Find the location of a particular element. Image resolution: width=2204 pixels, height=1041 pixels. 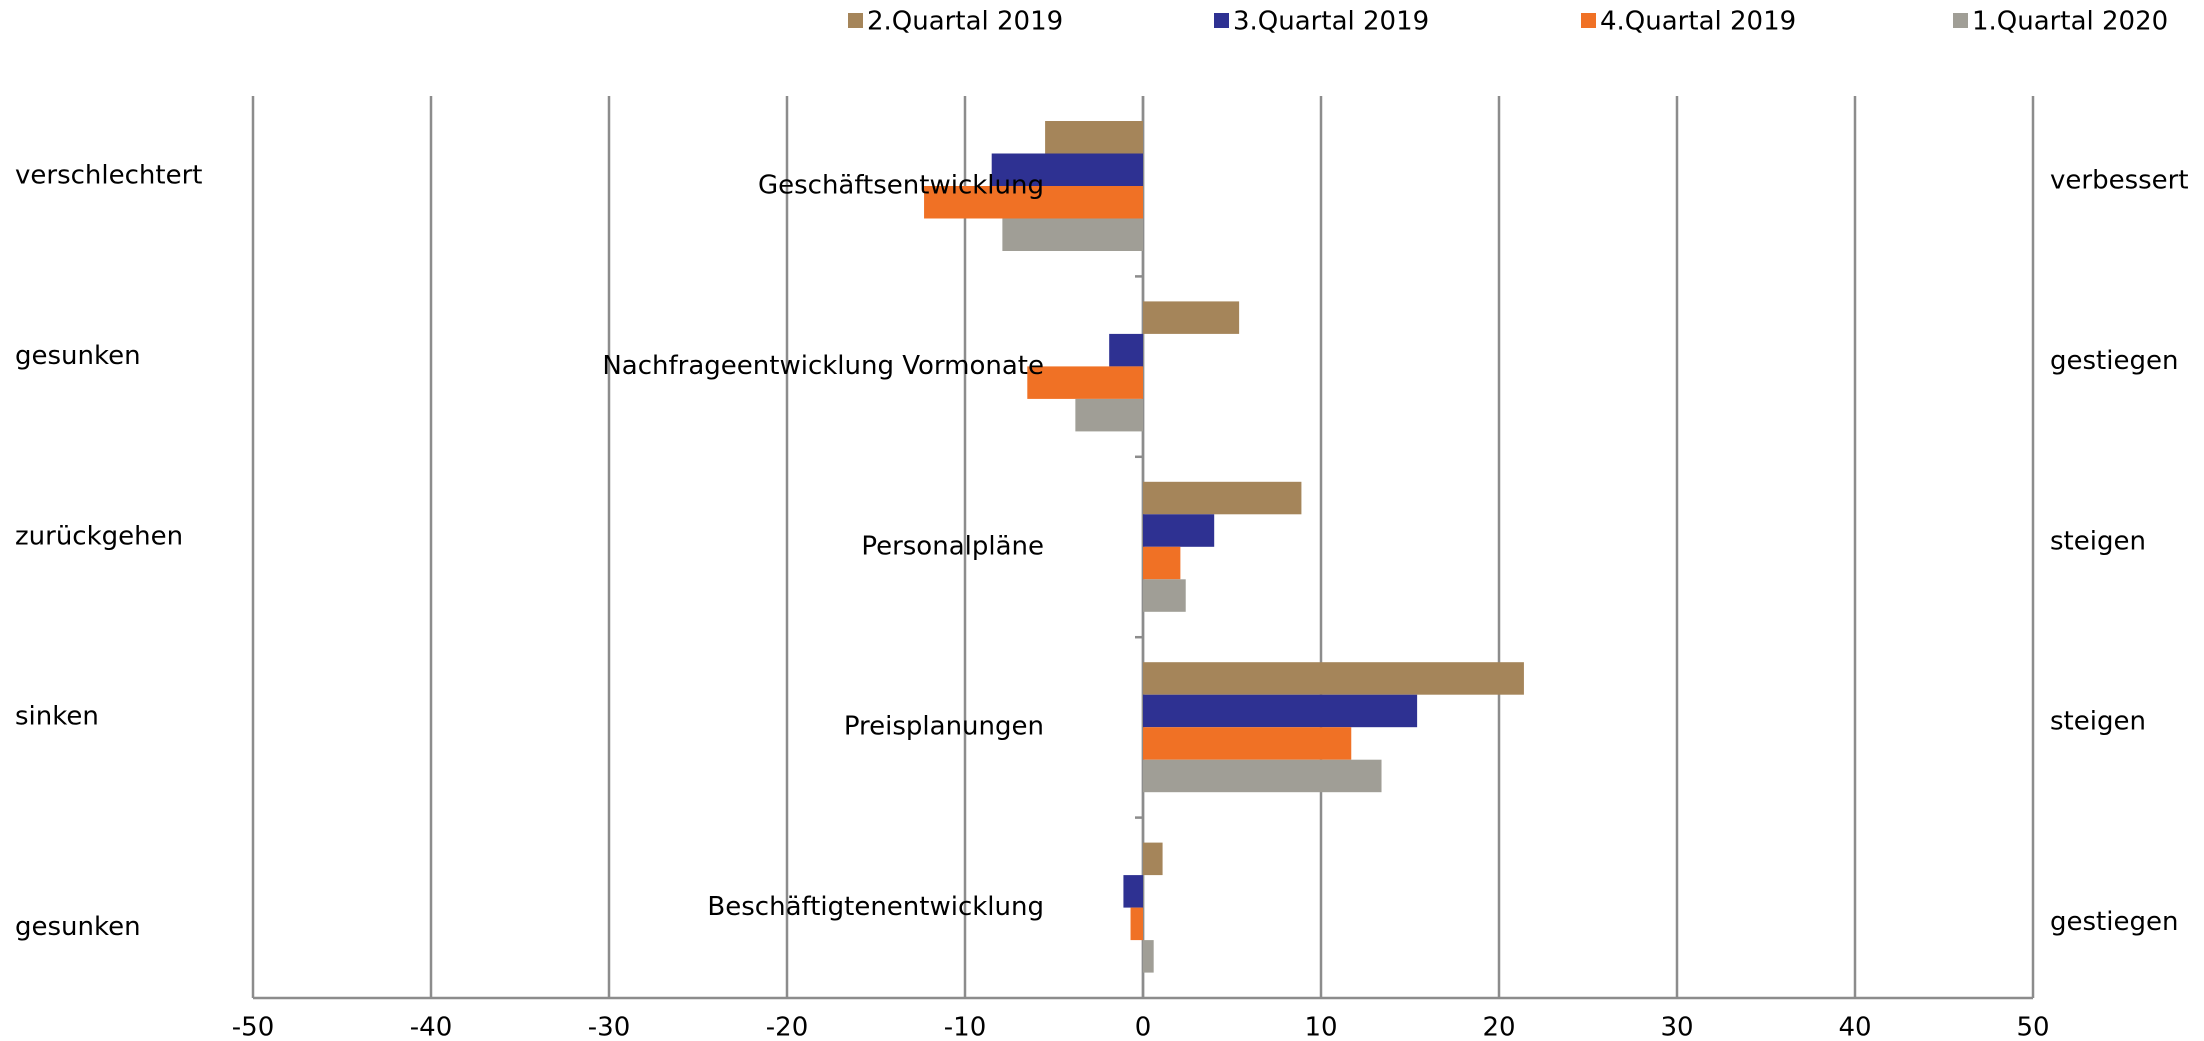

legend-label: 4.Quartal 2019 is located at coordinates (1698, 22).